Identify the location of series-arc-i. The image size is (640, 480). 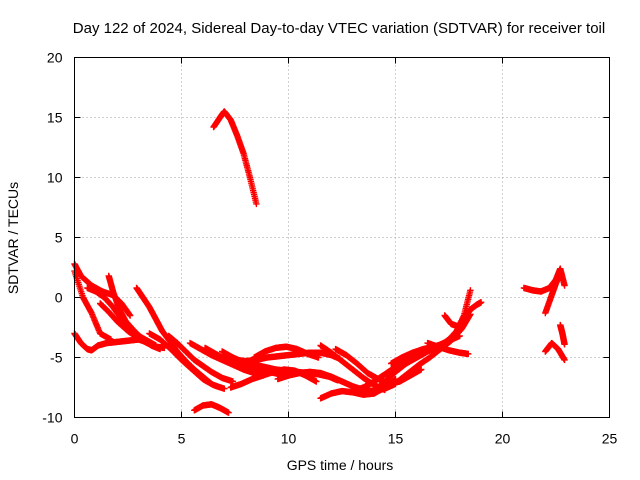
(187, 361).